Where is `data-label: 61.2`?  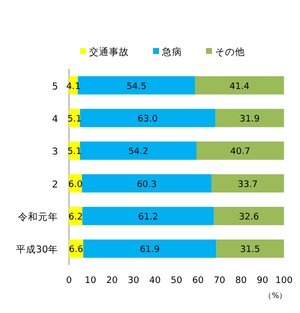
data-label: 61.2 is located at coordinates (148, 217).